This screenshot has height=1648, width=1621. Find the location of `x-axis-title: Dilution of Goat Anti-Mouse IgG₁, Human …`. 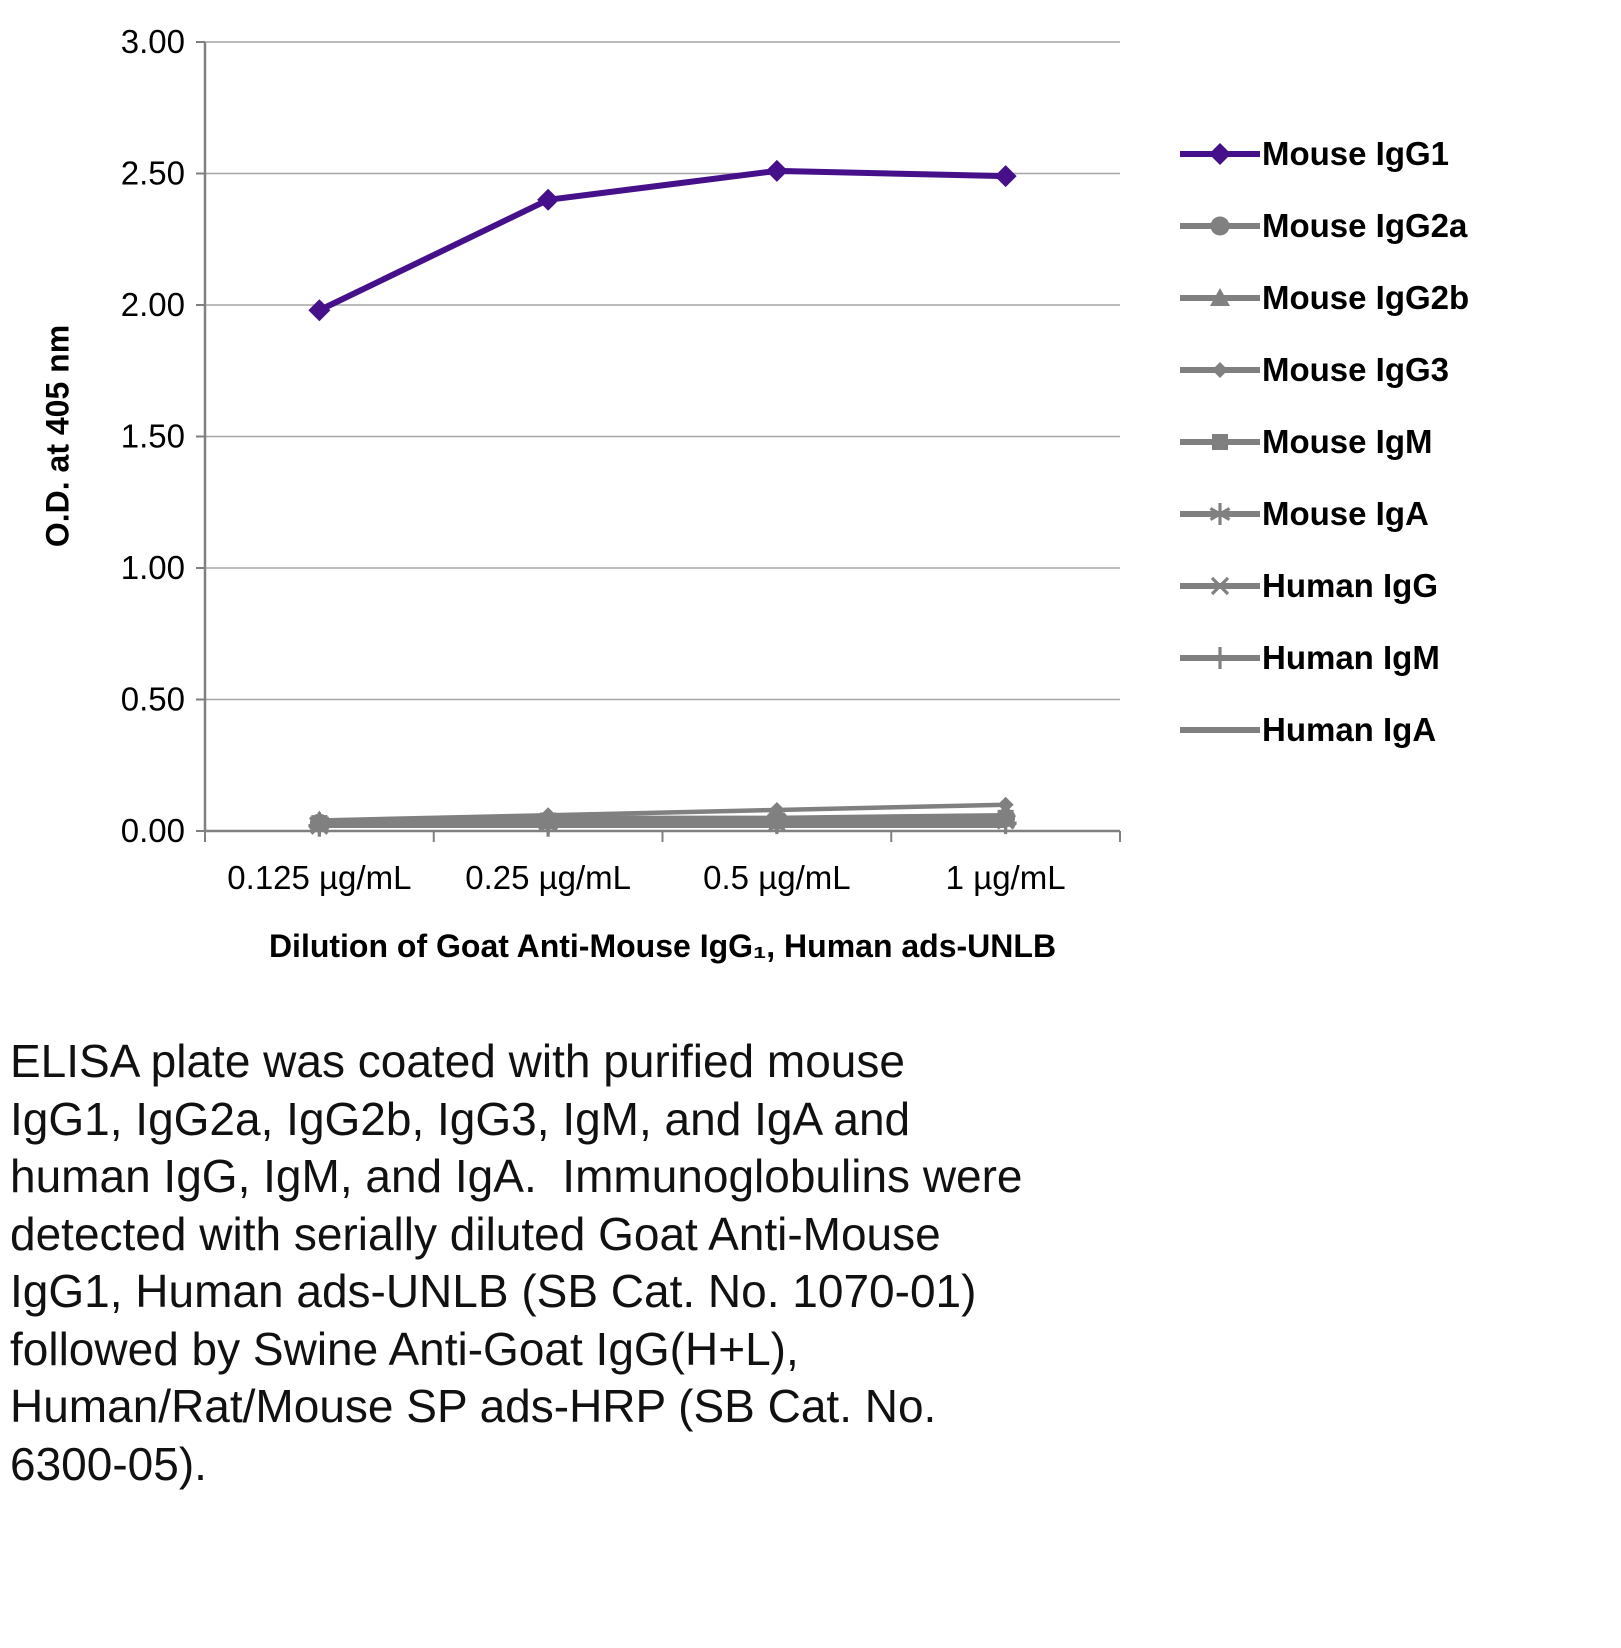

x-axis-title: Dilution of Goat Anti-Mouse IgG₁, Human … is located at coordinates (662, 946).